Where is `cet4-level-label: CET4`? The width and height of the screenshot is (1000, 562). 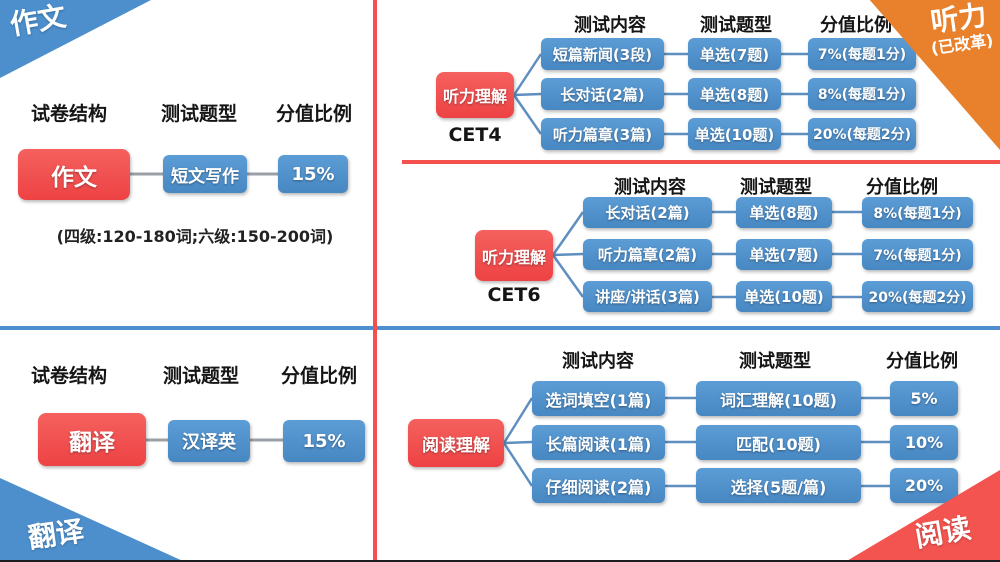 cet4-level-label: CET4 is located at coordinates (475, 135).